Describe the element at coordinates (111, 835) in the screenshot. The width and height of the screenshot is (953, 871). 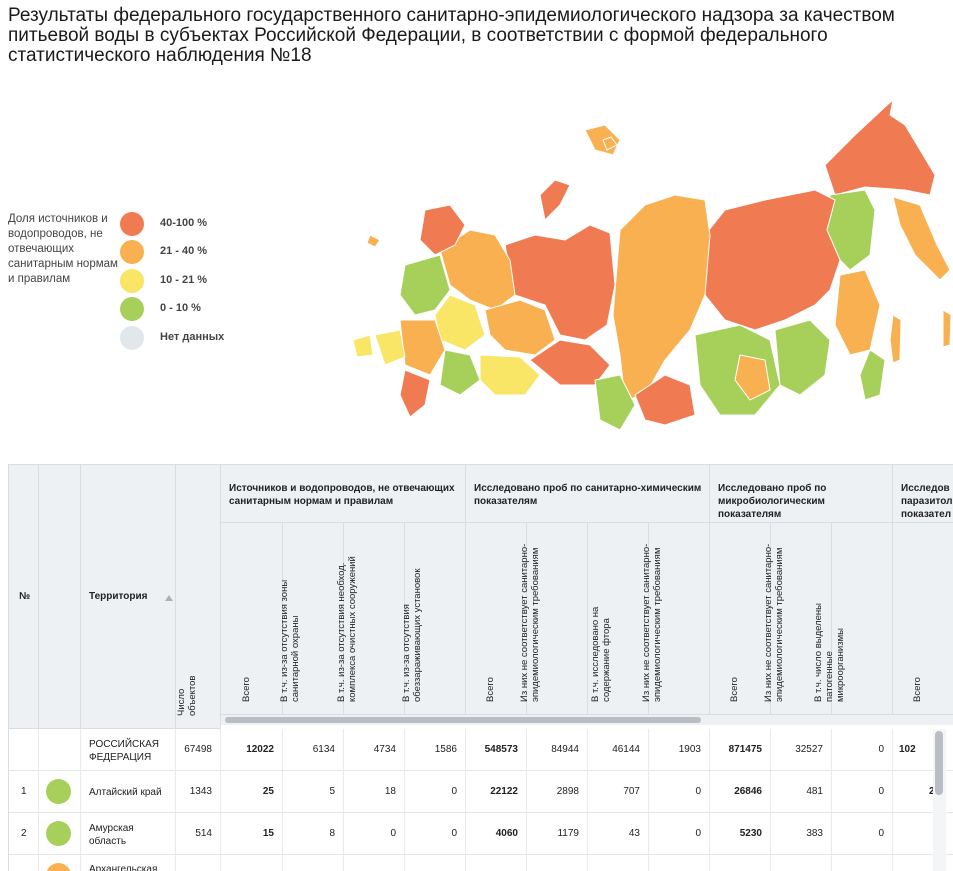
I see `territory-name: Амурская область` at that location.